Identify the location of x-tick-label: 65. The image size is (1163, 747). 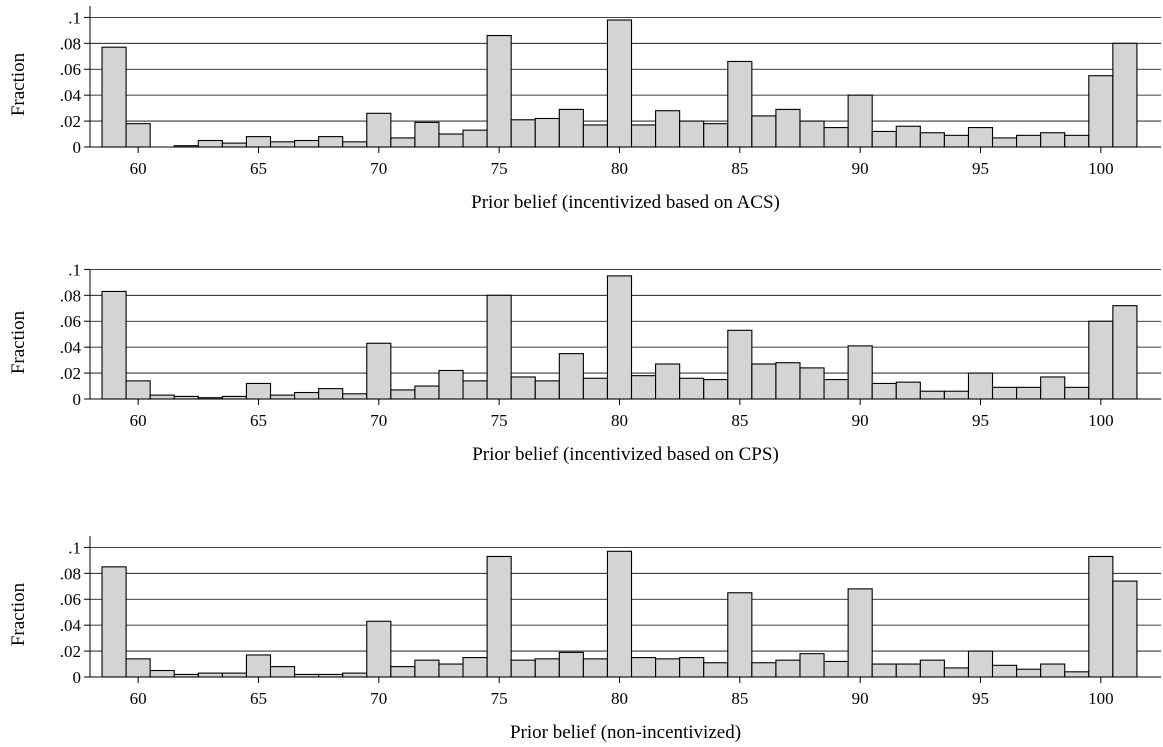
(258, 168).